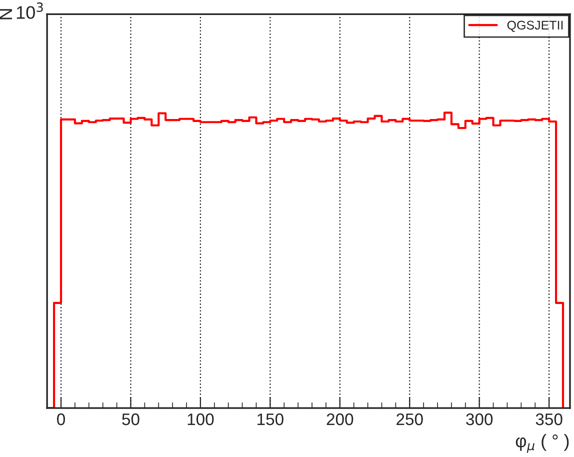 This screenshot has width=574, height=457. I want to click on text: 10$^{3}$, so click(29, 10).